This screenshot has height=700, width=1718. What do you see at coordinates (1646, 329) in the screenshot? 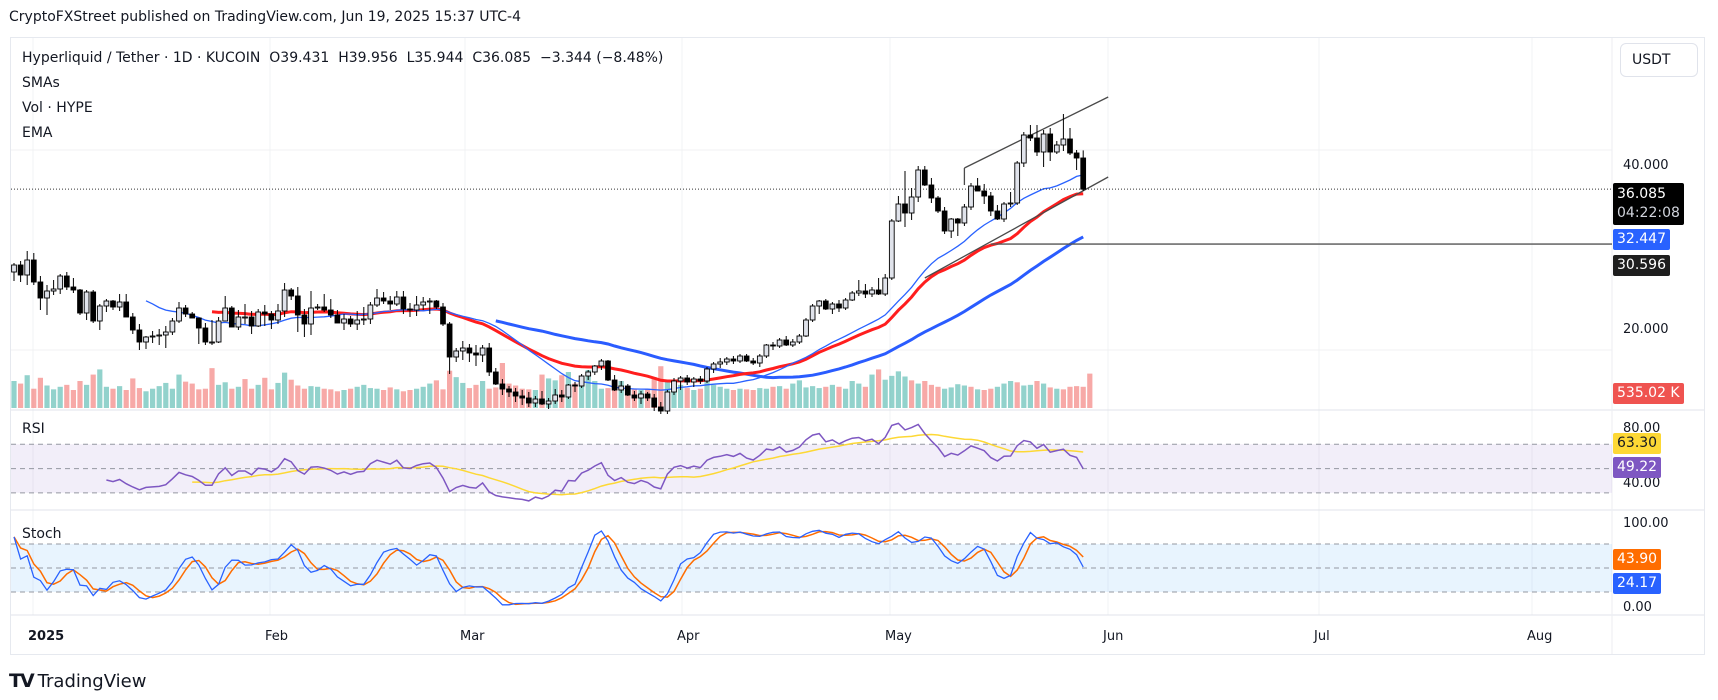
I see `price-tick-20: 20.000` at bounding box center [1646, 329].